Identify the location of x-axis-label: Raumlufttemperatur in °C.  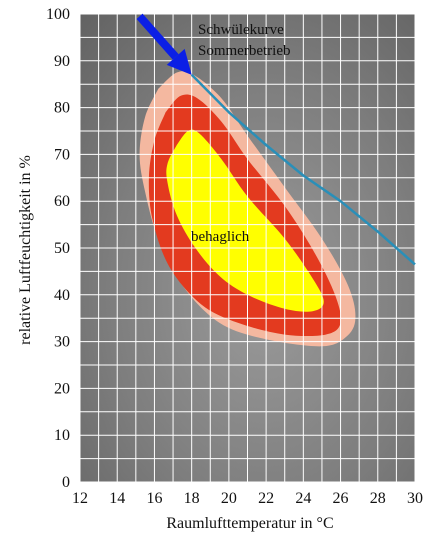
(249, 523).